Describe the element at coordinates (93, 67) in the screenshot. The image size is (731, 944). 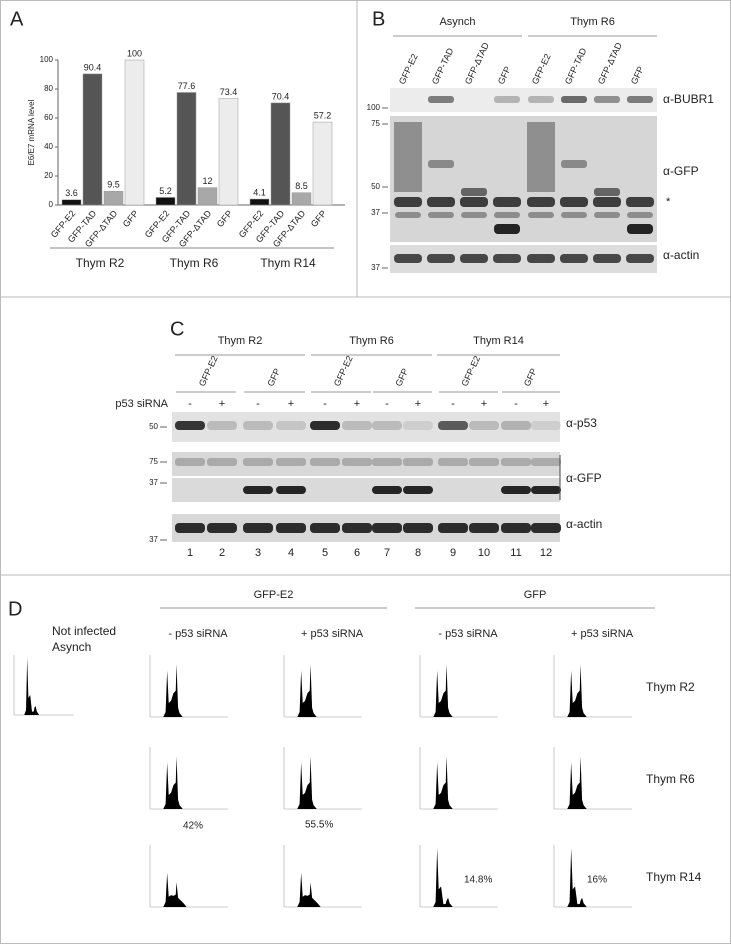
I see `value-label: 90.4` at that location.